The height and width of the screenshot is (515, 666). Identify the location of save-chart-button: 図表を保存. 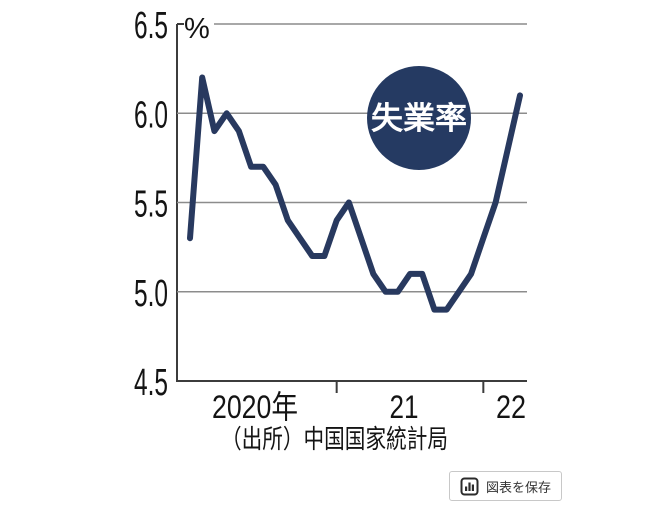
(506, 486).